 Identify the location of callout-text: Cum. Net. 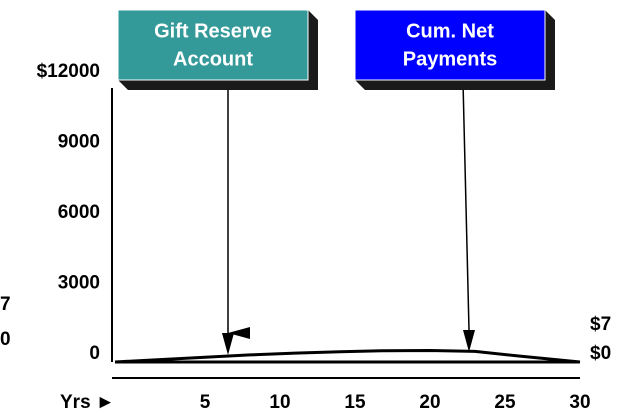
(450, 31).